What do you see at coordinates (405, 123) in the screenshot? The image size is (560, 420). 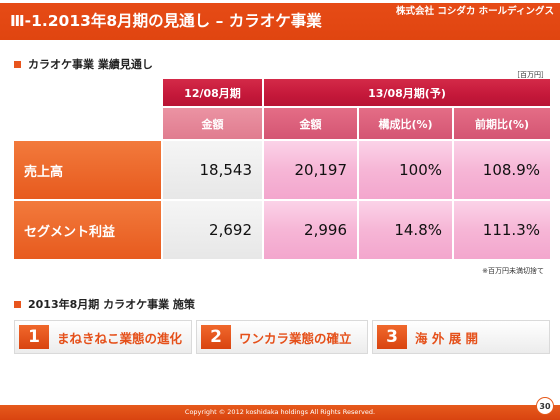 I see `header-ratio: 構成比(%)` at bounding box center [405, 123].